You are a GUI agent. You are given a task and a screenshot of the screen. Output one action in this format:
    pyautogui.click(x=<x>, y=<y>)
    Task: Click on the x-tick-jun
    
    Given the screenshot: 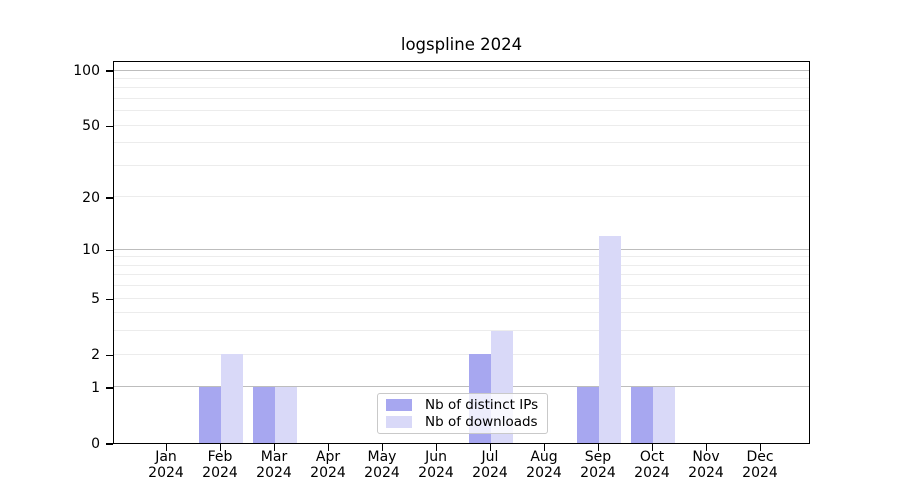 What is the action you would take?
    pyautogui.click(x=436, y=447)
    